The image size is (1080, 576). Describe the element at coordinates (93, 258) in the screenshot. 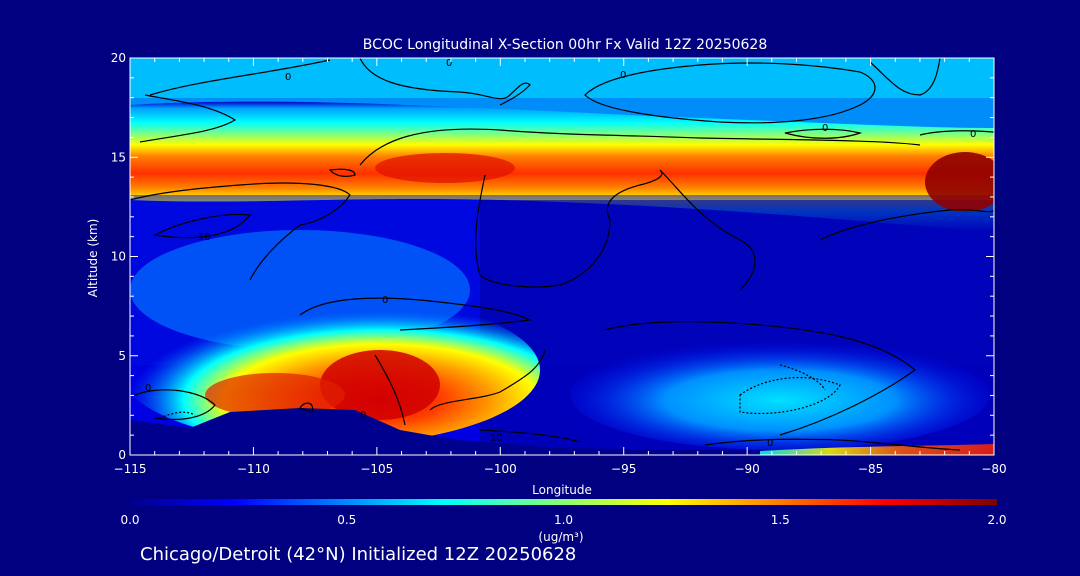

I see `y-axis-label: Altitude (km)` at that location.